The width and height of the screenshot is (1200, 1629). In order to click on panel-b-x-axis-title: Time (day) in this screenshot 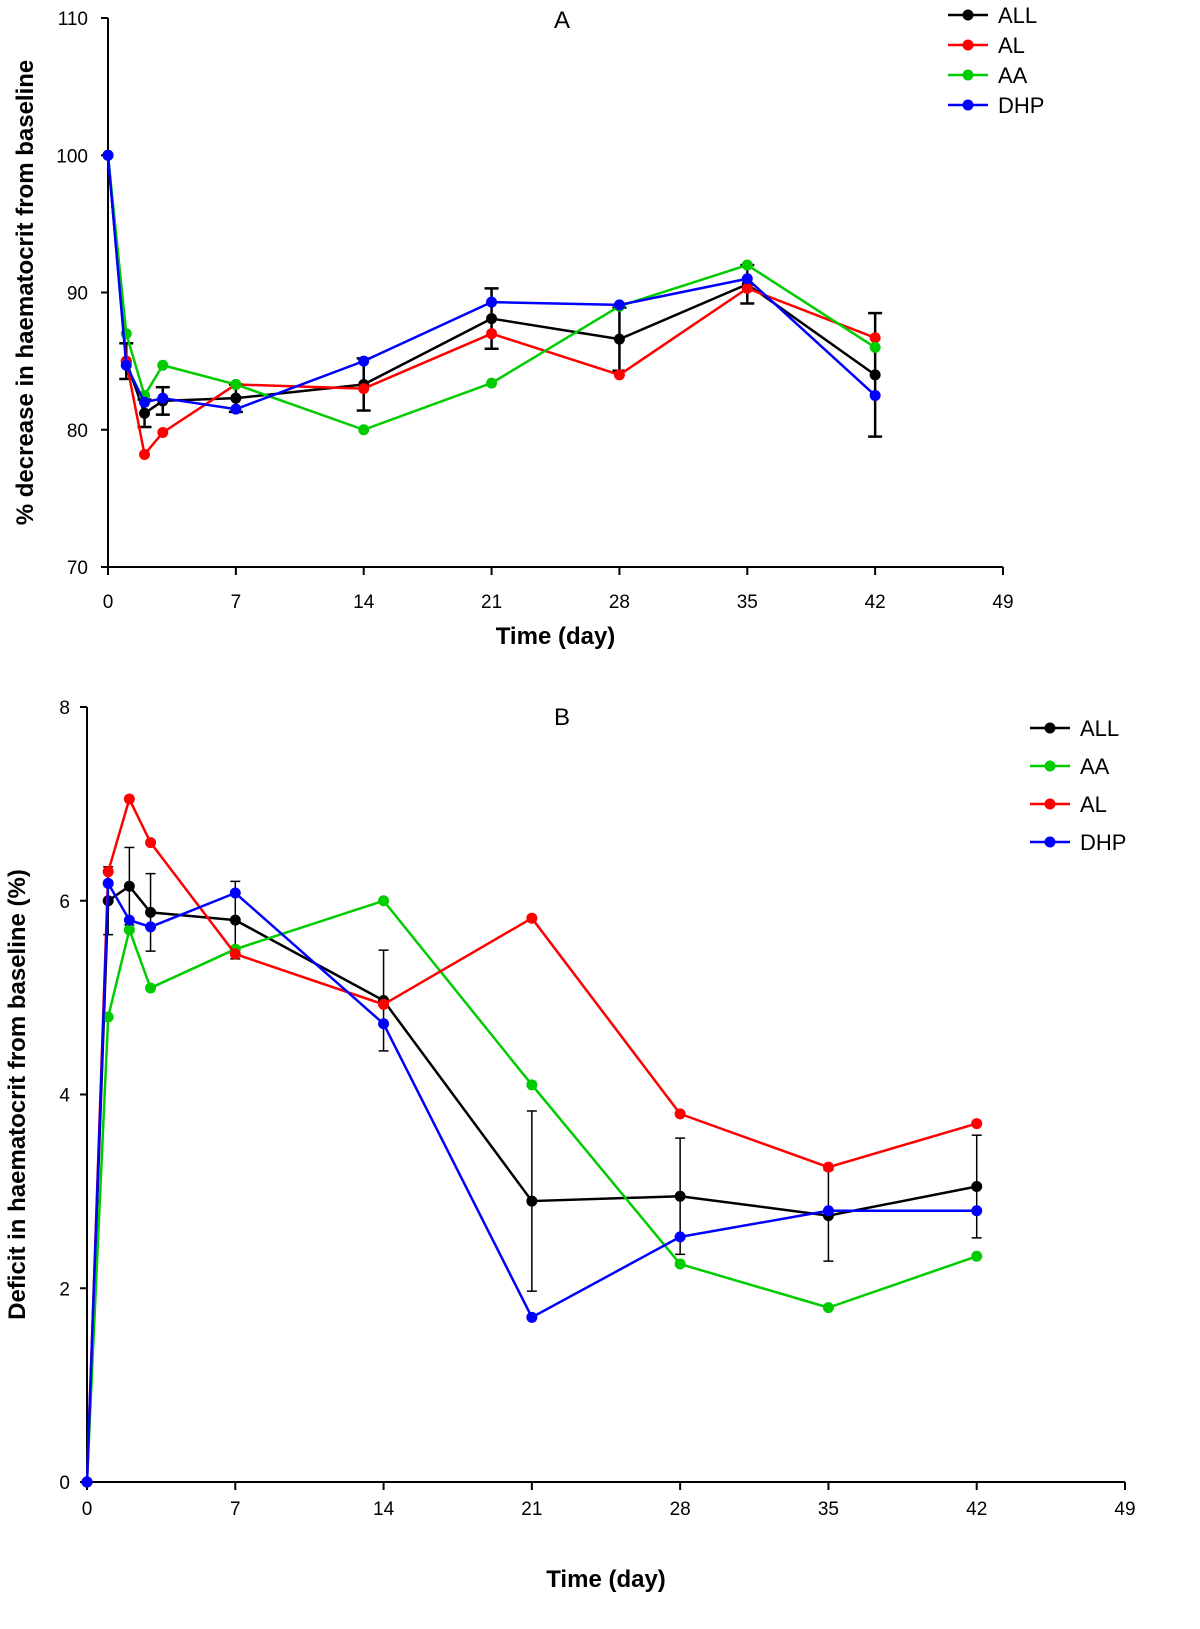, I will do `click(606, 1579)`.